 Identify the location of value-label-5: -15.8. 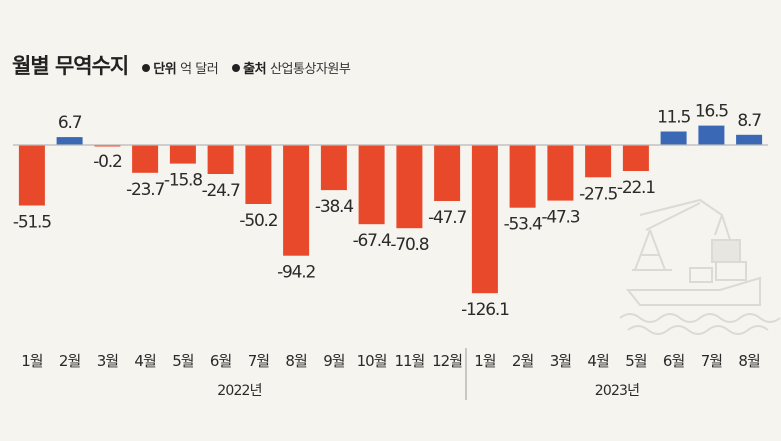
(183, 181).